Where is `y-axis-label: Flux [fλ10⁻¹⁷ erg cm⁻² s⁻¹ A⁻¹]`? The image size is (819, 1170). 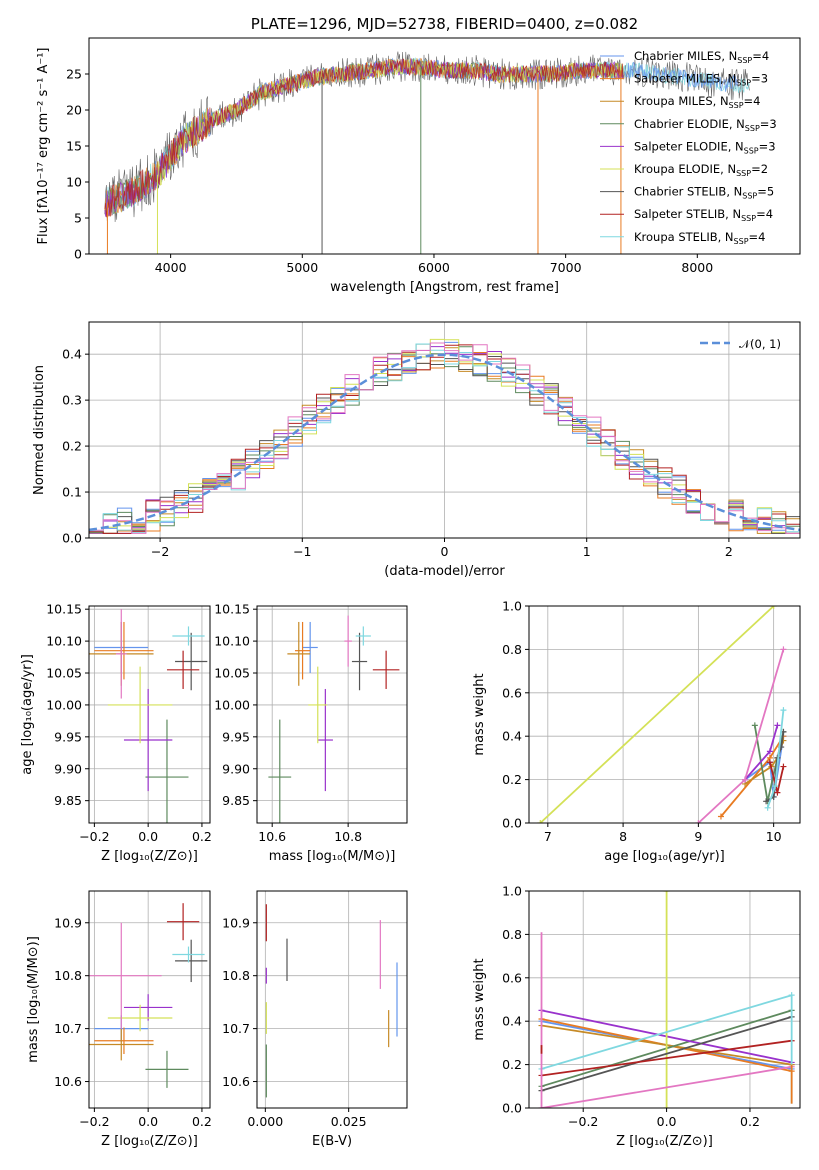 y-axis-label: Flux [fλ10⁻¹⁷ erg cm⁻² s⁻¹ A⁻¹] is located at coordinates (43, 146).